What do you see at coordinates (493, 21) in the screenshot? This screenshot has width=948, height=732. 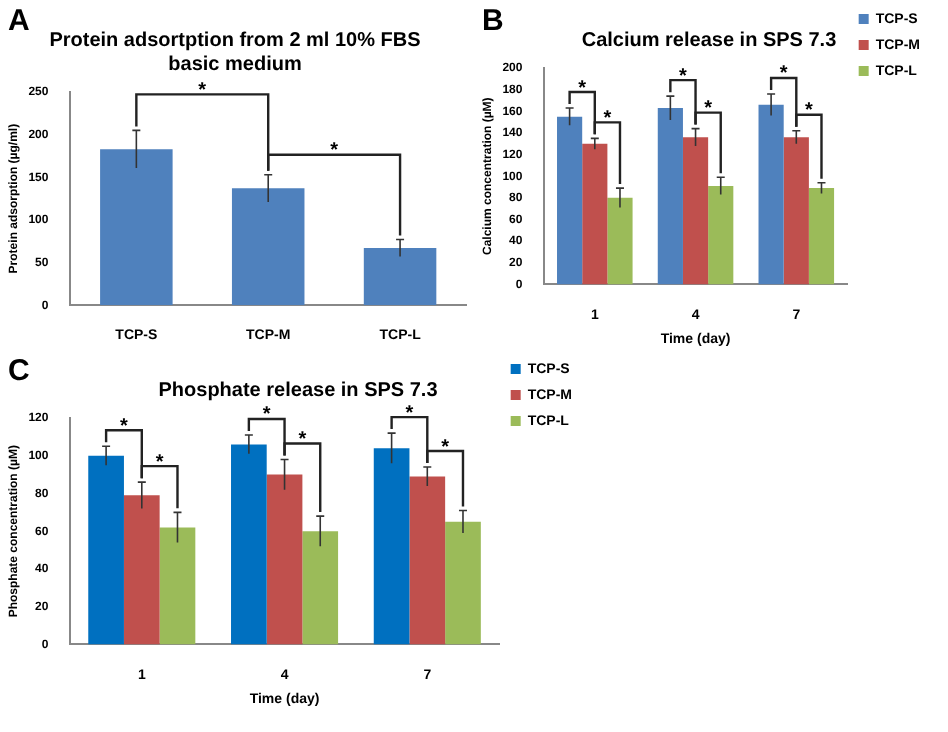 I see `text: B` at bounding box center [493, 21].